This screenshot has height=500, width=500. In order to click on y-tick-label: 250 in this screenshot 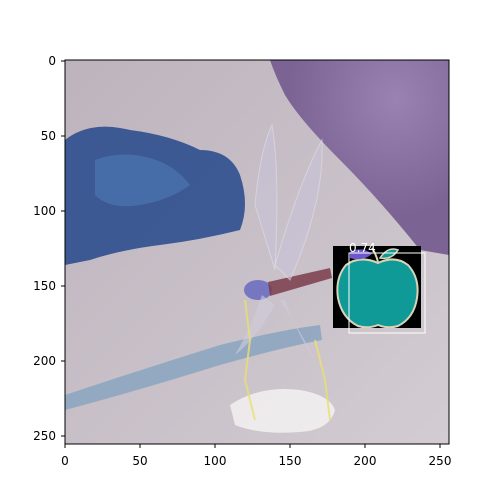, I will do `click(44, 436)`.